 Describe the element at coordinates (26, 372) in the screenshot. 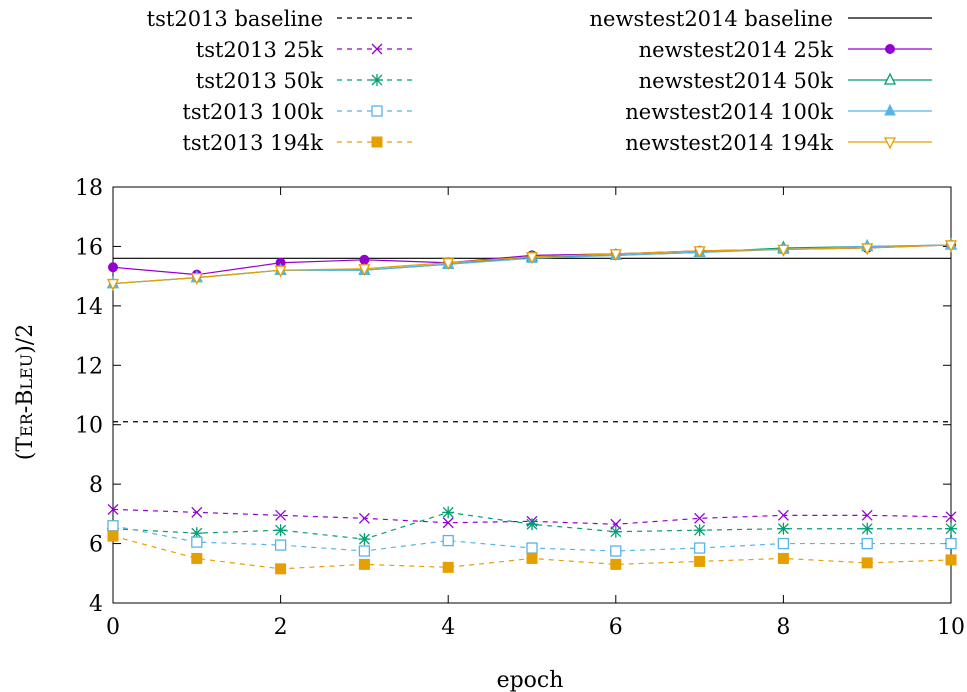

I see `y-axis-label-part: LEU` at that location.